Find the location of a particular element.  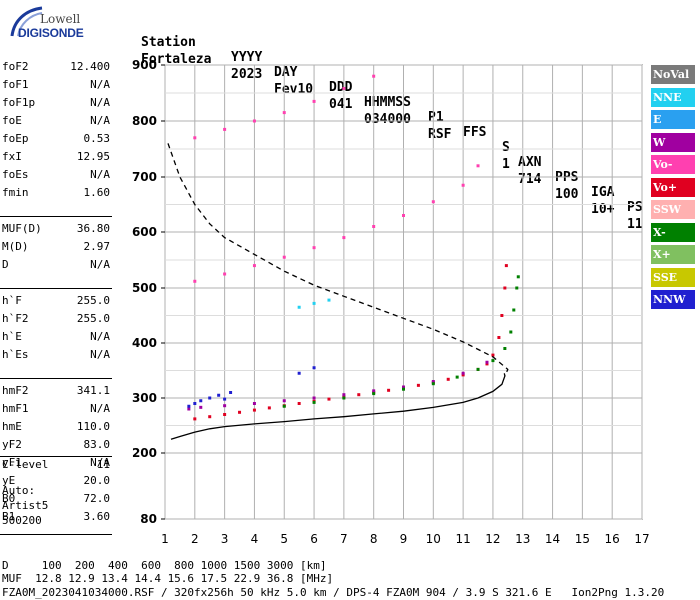

x-tick-label: 9 is located at coordinates (404, 539).